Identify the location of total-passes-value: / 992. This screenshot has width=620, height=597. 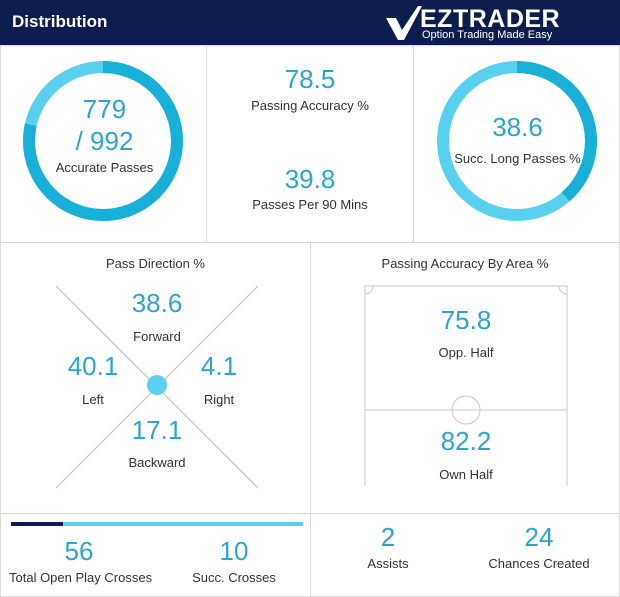
(104, 141).